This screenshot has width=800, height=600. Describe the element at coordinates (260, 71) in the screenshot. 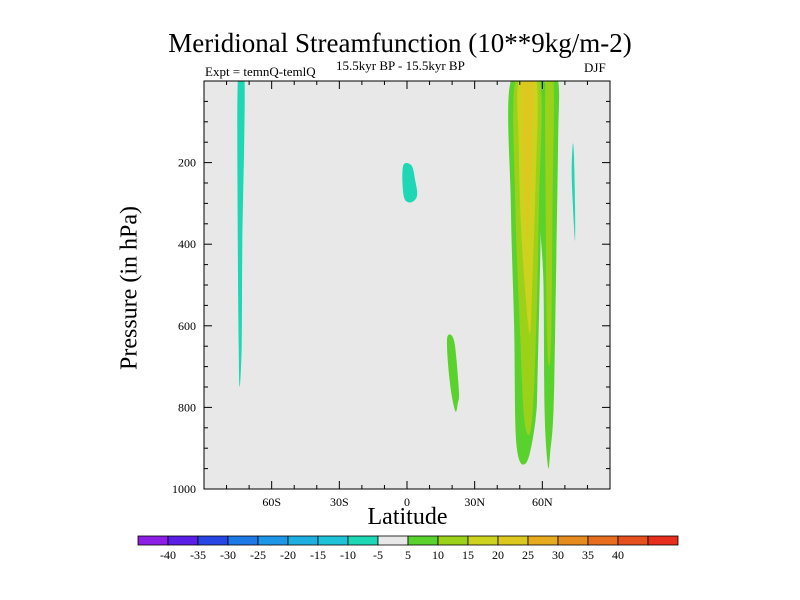

I see `experiment-label: Expt = temnQ-temlQ` at that location.